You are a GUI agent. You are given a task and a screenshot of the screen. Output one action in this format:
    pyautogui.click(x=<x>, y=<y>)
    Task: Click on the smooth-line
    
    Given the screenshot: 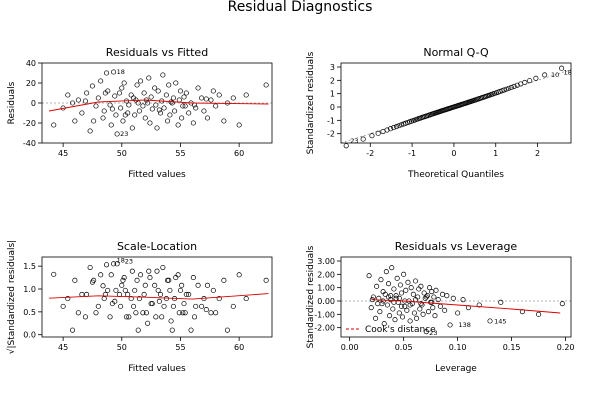 What is the action you would take?
    pyautogui.click(x=159, y=296)
    